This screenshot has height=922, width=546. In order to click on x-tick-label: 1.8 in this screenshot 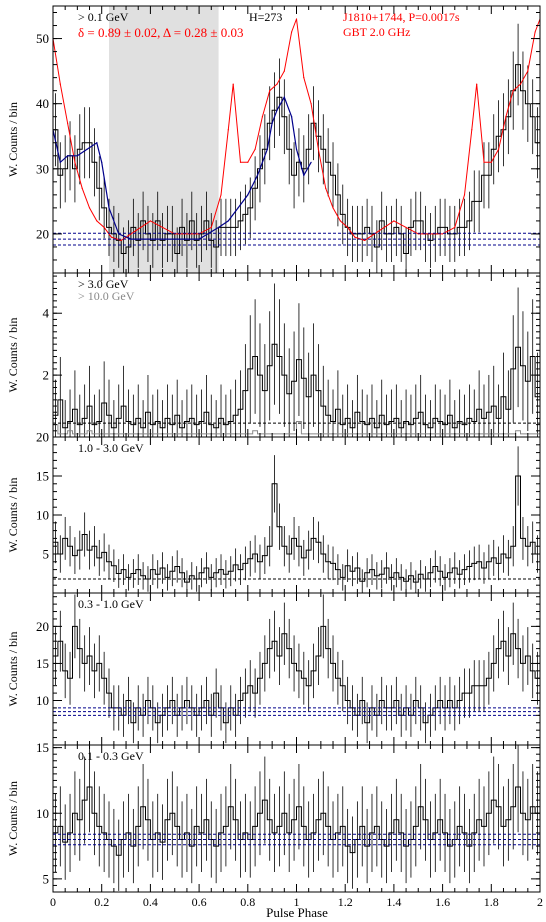, I will do `click(491, 902)`.